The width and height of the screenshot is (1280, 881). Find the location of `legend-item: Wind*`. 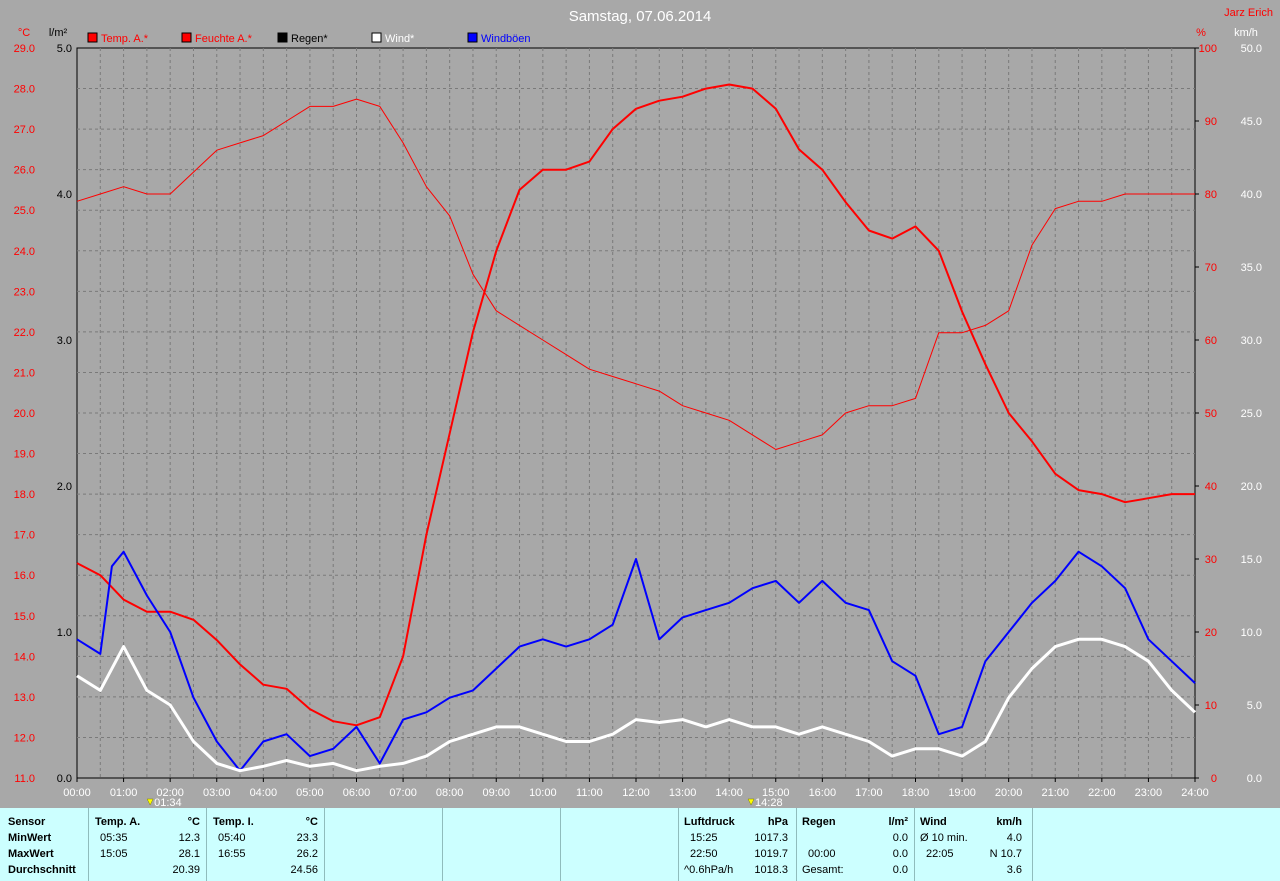

legend-item: Wind* is located at coordinates (393, 38).